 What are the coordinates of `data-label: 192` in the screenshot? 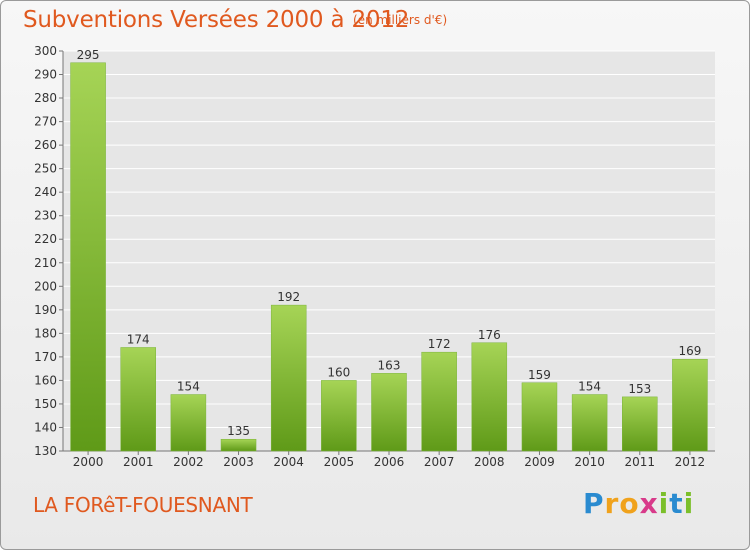 It's located at (288, 297).